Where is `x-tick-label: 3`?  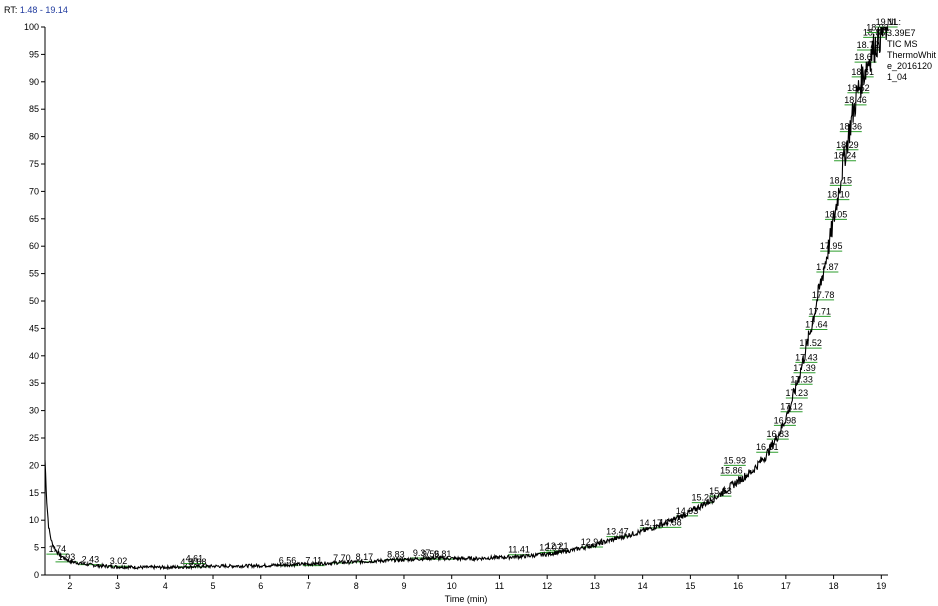 x-tick-label: 3 is located at coordinates (117, 586).